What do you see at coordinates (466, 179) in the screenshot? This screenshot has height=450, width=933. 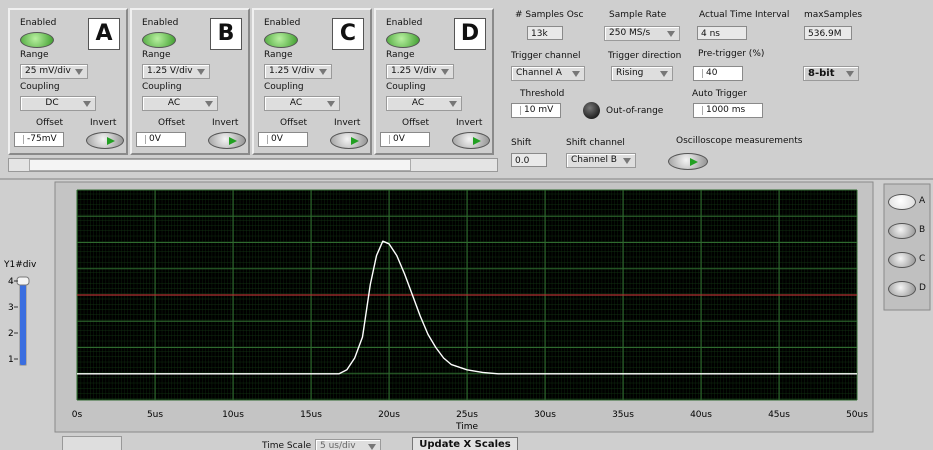 I see `separator` at bounding box center [466, 179].